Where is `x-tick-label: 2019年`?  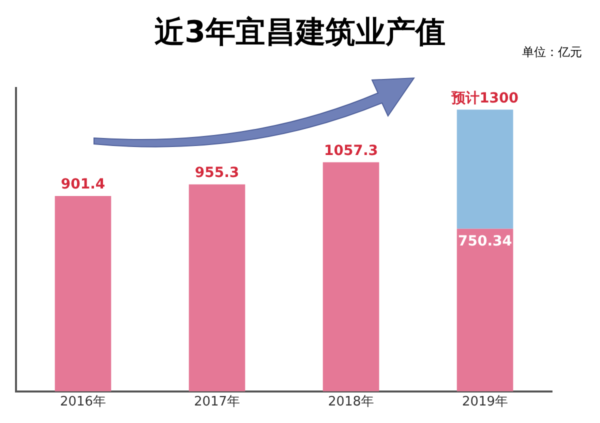 x-tick-label: 2019年 is located at coordinates (485, 402).